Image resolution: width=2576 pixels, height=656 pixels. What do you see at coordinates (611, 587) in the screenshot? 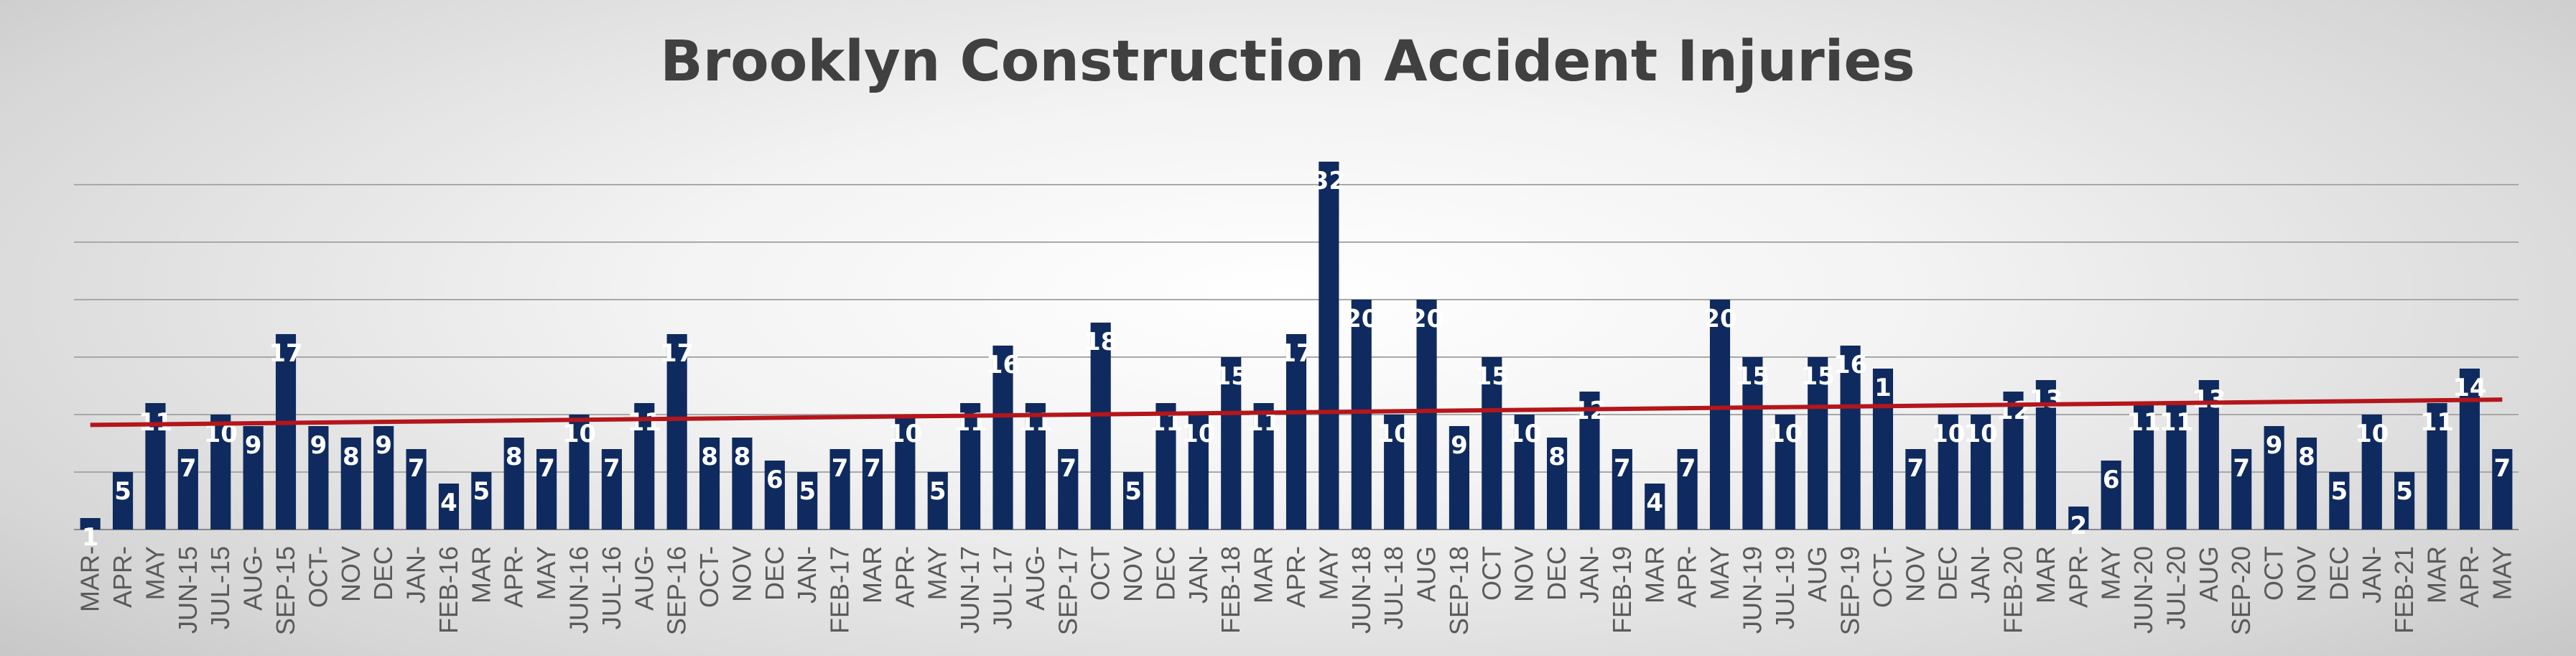
I see `x-tick-label: JUL-16` at bounding box center [611, 587].